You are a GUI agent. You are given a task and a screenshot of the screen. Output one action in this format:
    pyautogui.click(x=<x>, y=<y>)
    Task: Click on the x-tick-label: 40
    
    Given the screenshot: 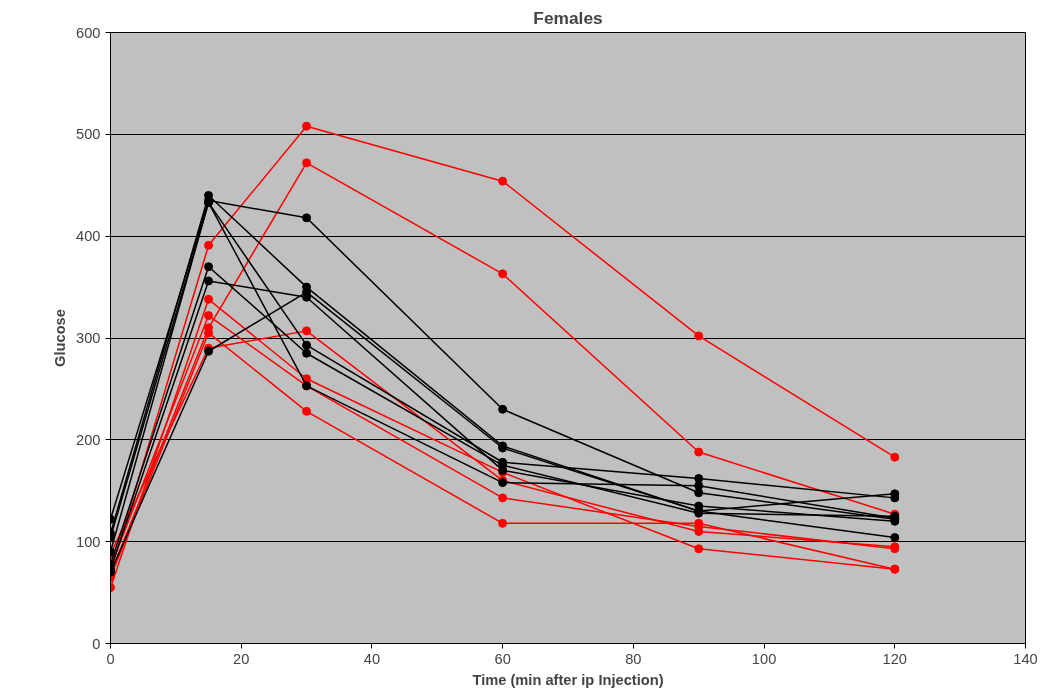 What is the action you would take?
    pyautogui.click(x=372, y=658)
    